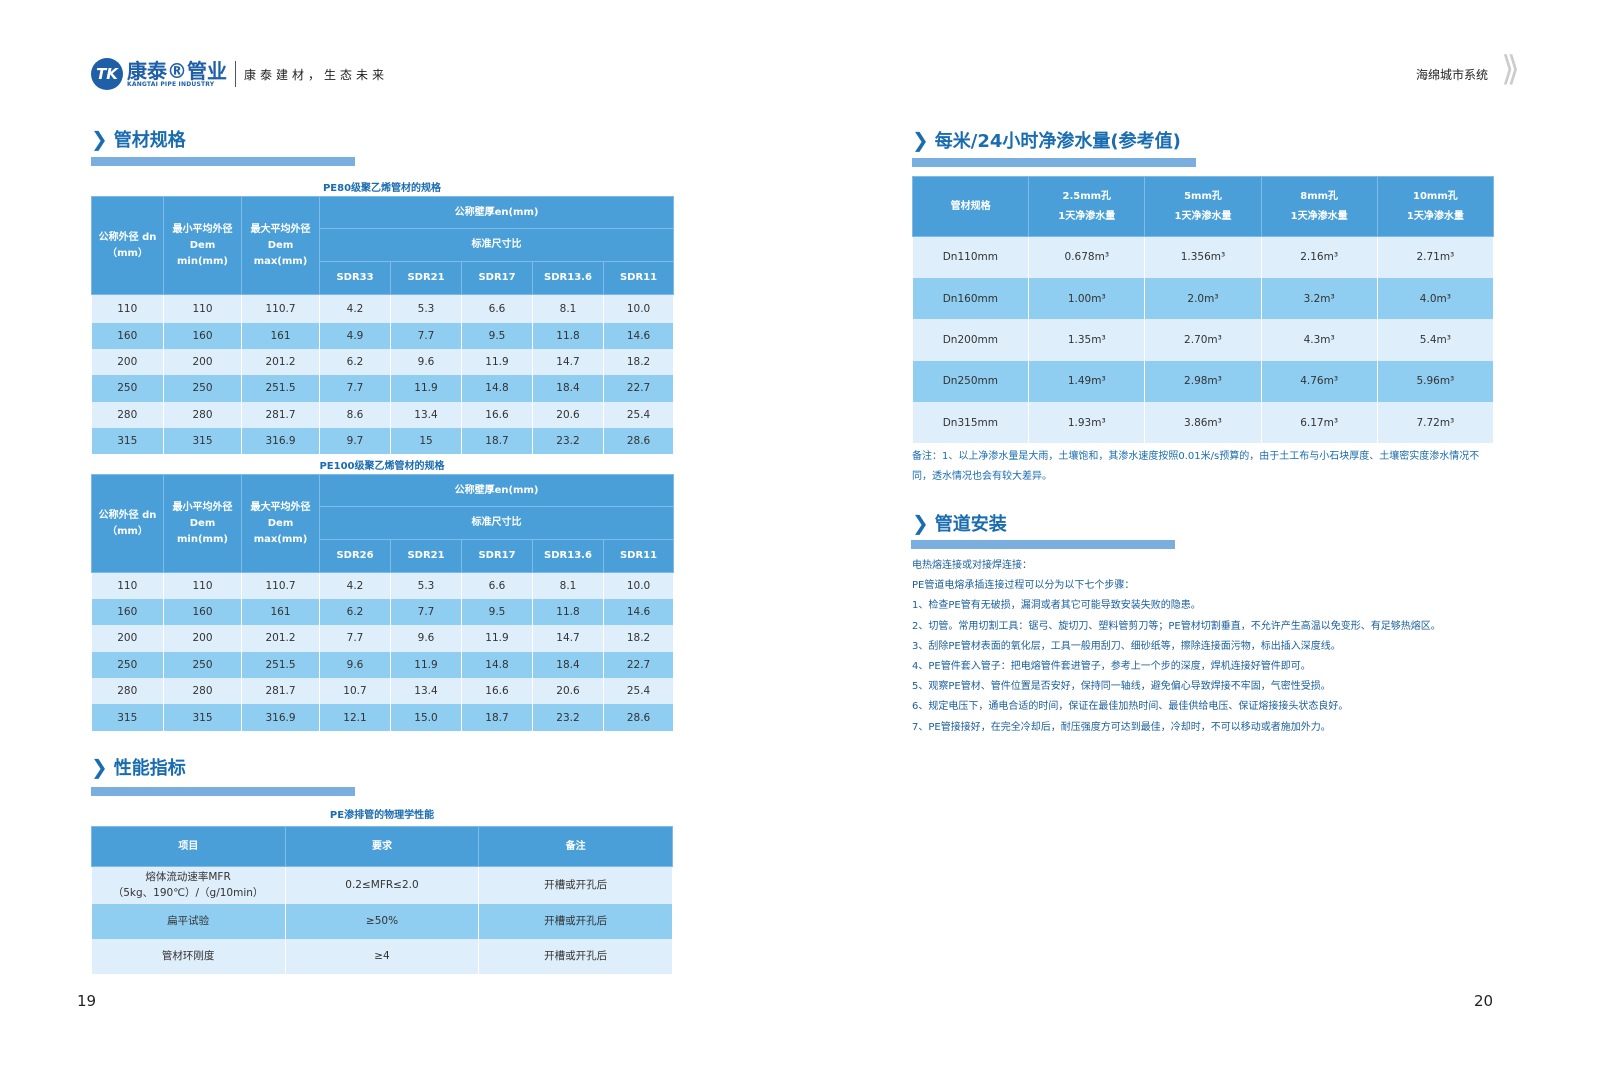 The width and height of the screenshot is (1600, 1085). I want to click on header-sdr: 标准尺寸比, so click(496, 245).